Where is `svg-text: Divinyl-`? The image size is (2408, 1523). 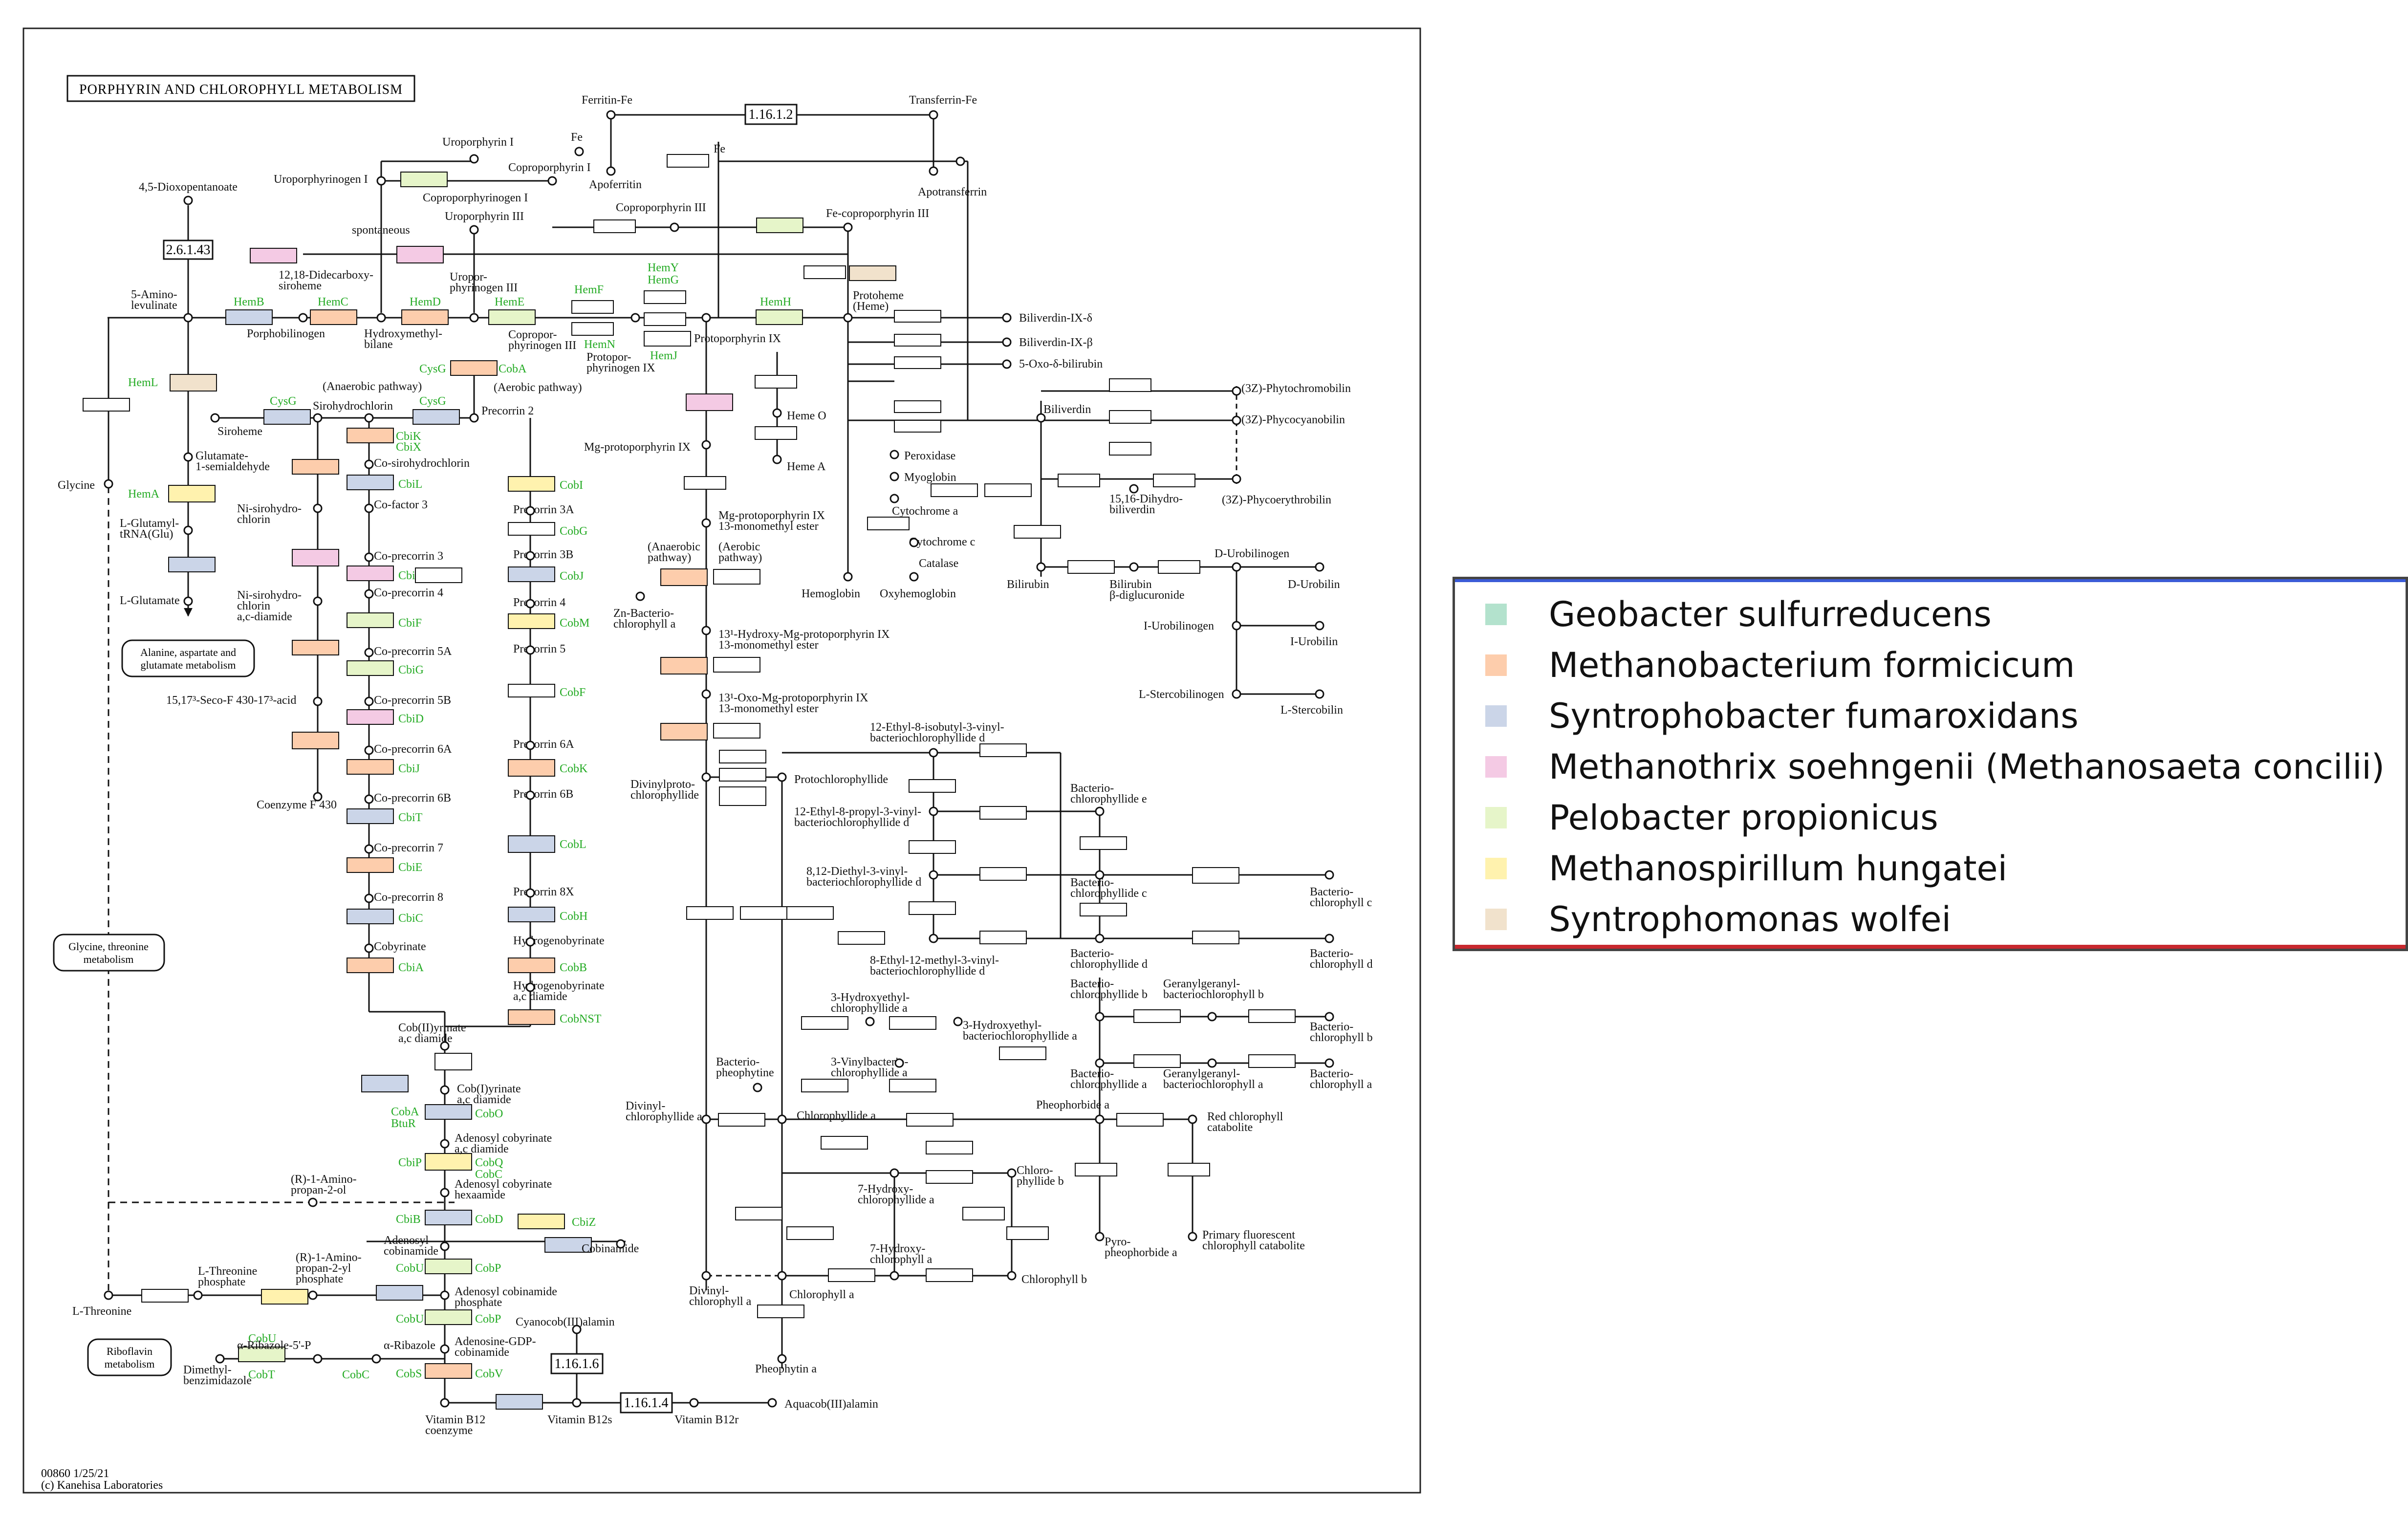
svg-text: Divinyl- is located at coordinates (709, 1290).